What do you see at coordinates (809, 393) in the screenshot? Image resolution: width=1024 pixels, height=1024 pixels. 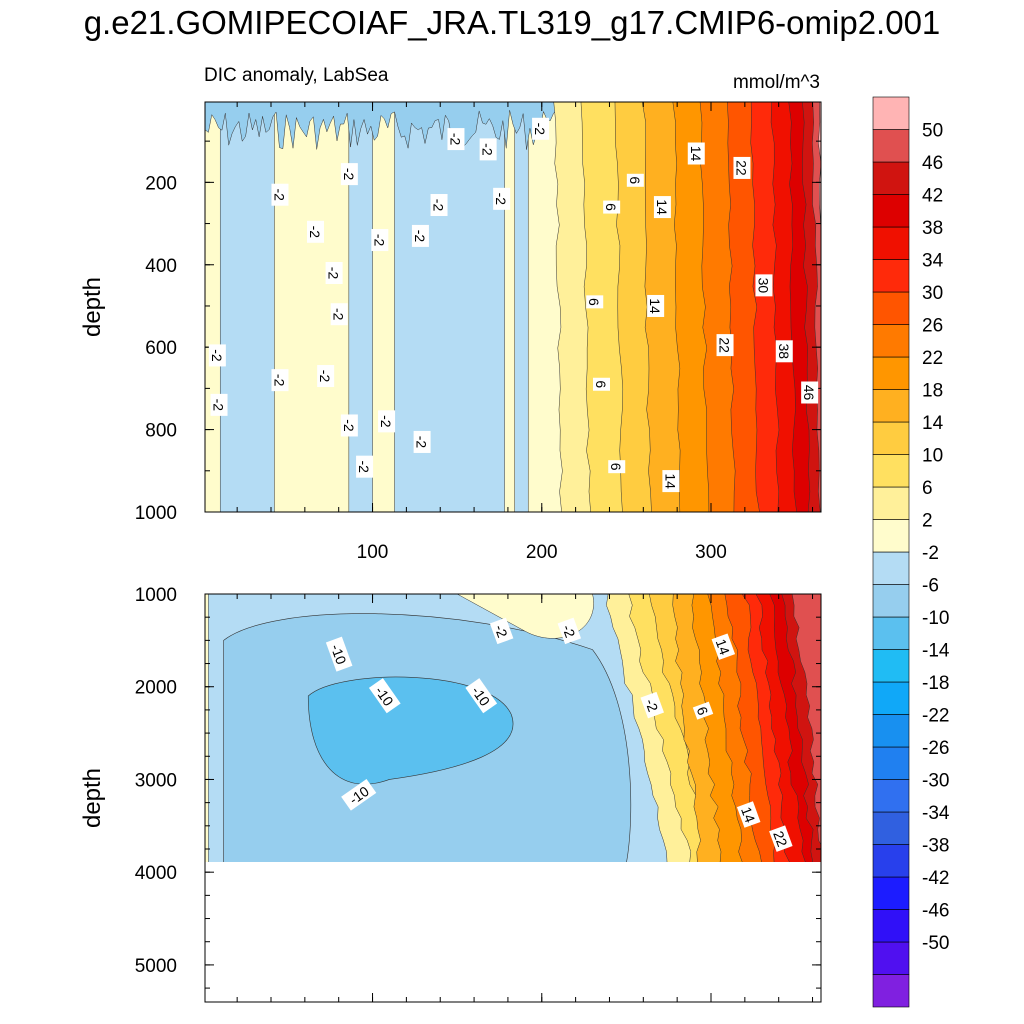 I see `svg-text: 46` at bounding box center [809, 393].